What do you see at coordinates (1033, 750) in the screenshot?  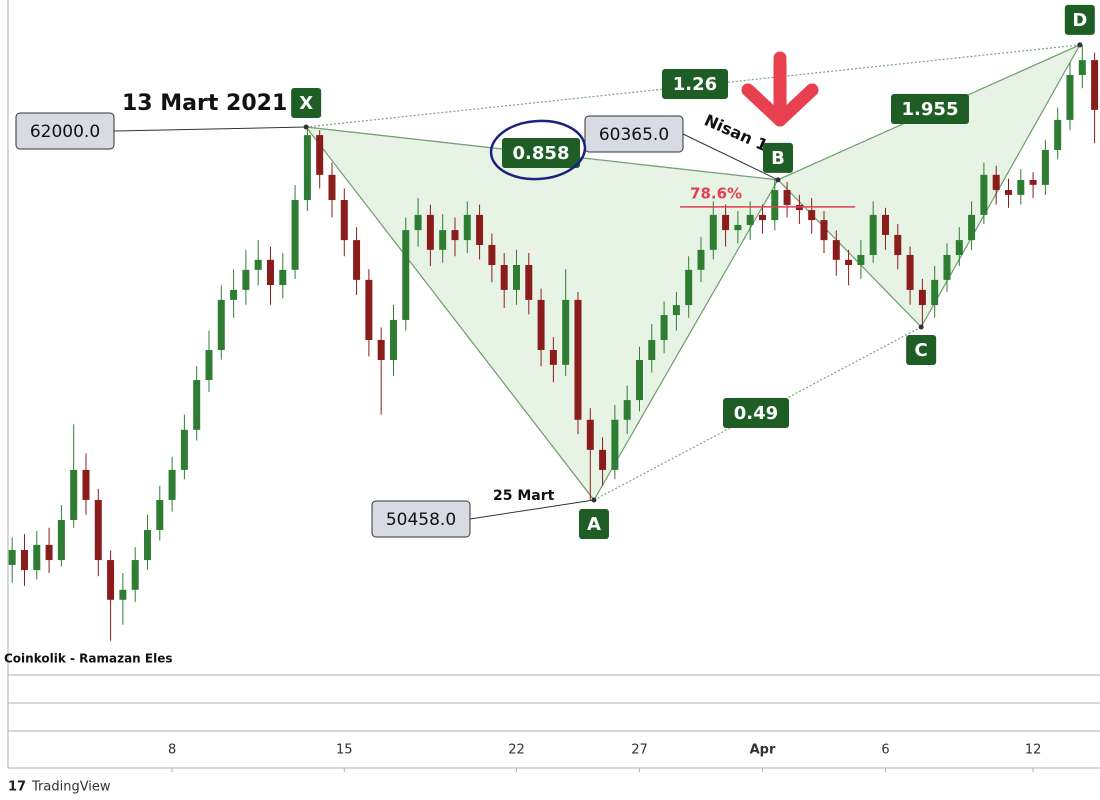 I see `x-tick-label: 12` at bounding box center [1033, 750].